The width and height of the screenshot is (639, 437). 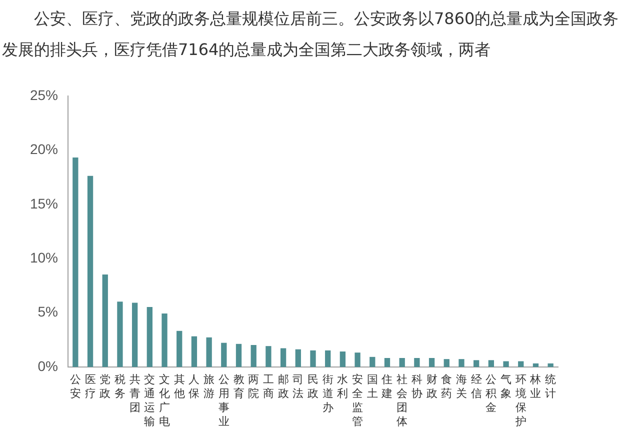 What do you see at coordinates (313, 386) in the screenshot?
I see `x-tick-label: 民政` at bounding box center [313, 386].